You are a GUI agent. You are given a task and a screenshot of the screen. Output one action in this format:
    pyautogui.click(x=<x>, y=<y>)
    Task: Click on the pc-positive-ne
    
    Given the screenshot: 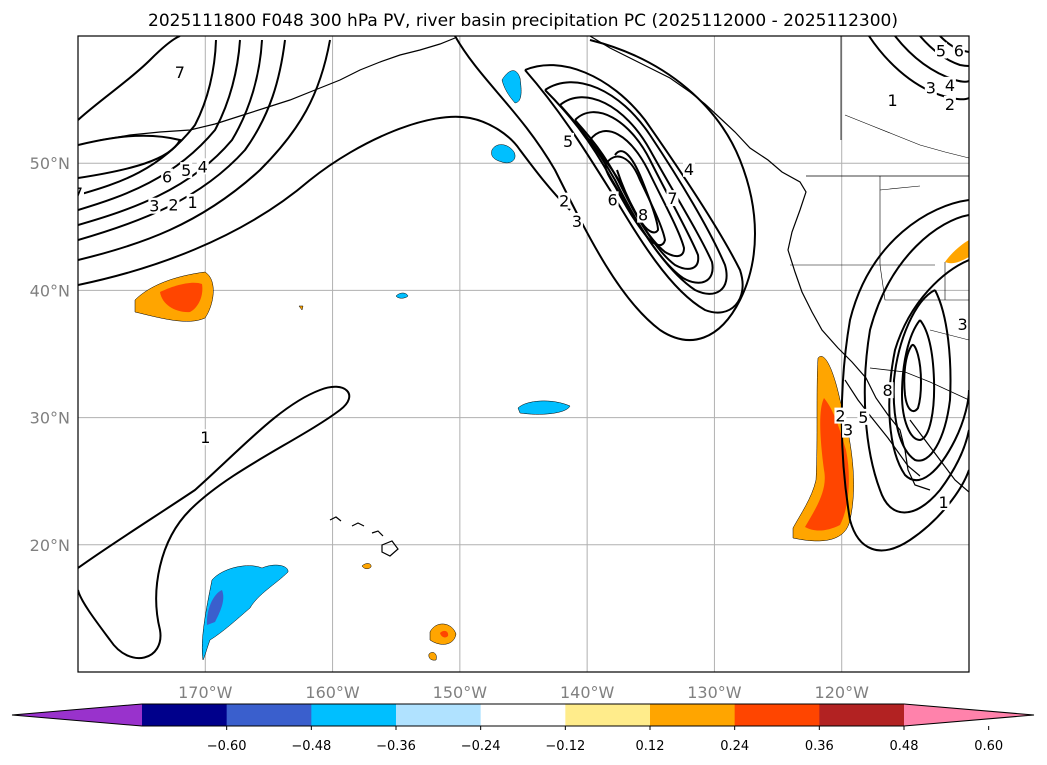 What is the action you would take?
    pyautogui.click(x=957, y=252)
    